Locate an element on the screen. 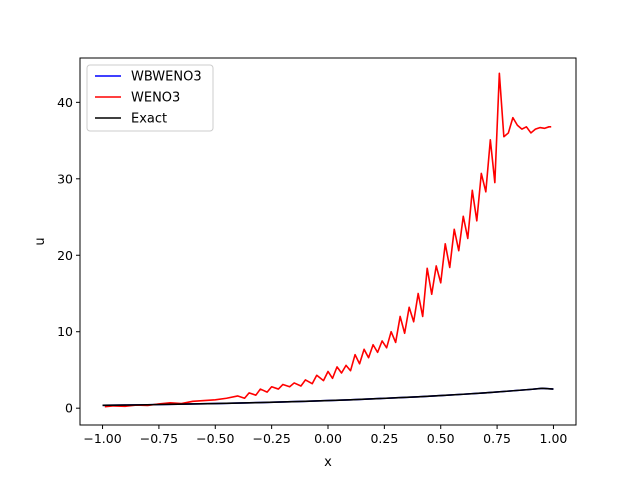 This screenshot has width=640, height=478. legend: WBWENO3 WENO3 Exact is located at coordinates (150, 98).